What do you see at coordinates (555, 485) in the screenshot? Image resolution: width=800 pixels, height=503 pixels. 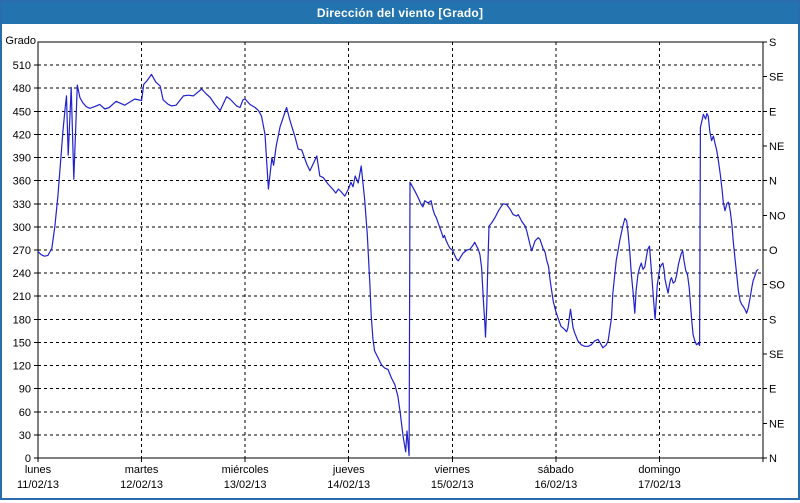 I see `x-date-label: 16/02/13` at bounding box center [555, 485].